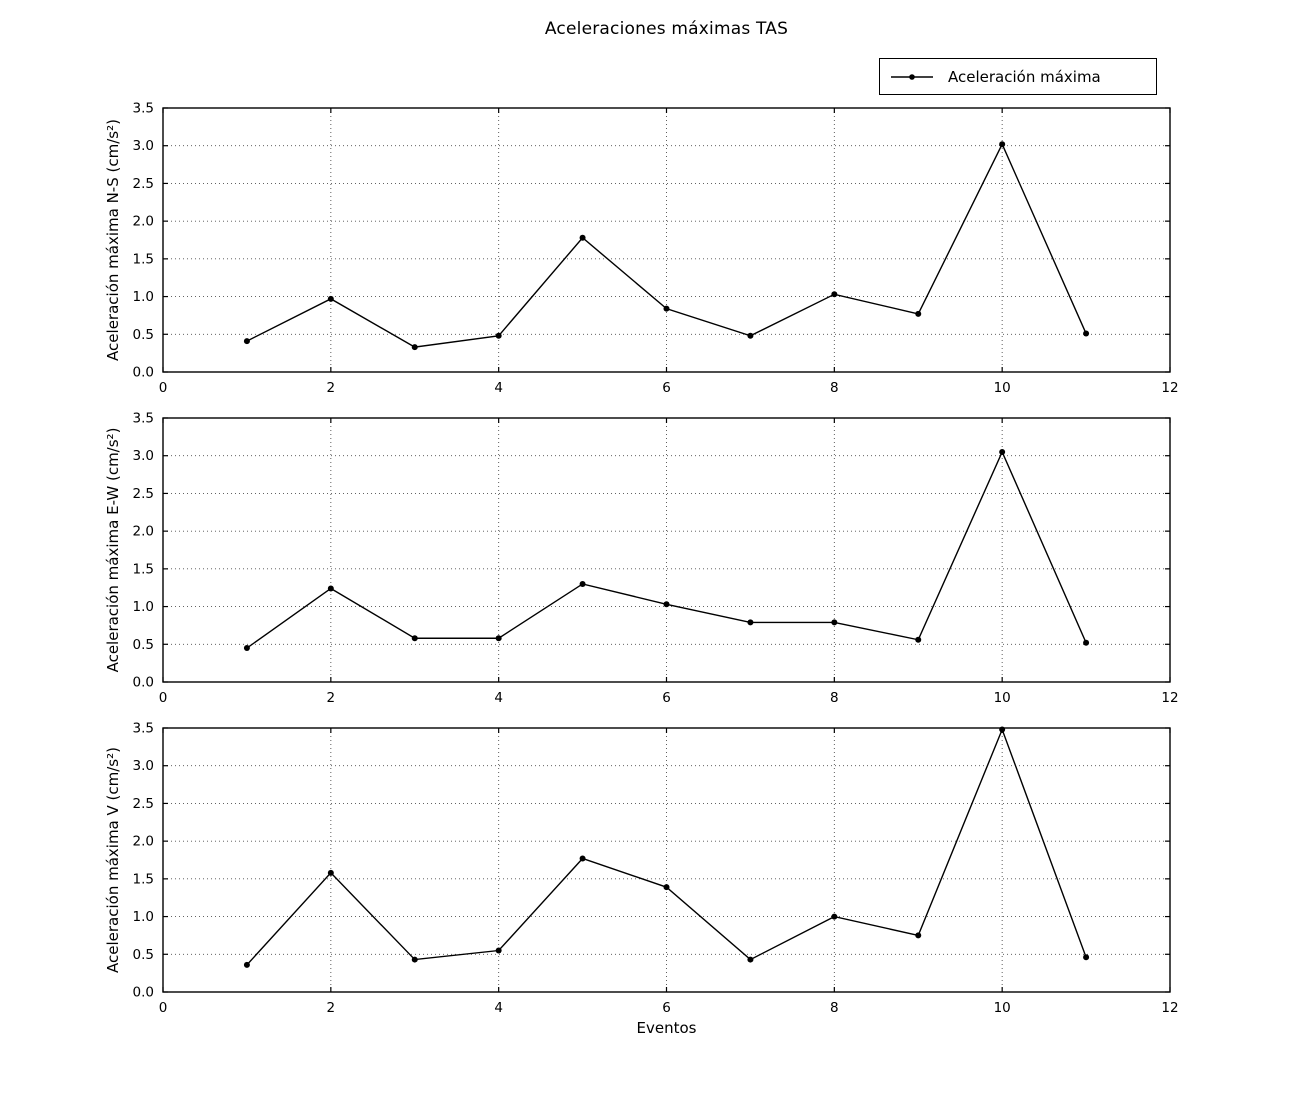 The width and height of the screenshot is (1300, 1100). I want to click on x-axis-label: Eventos, so click(666, 1028).